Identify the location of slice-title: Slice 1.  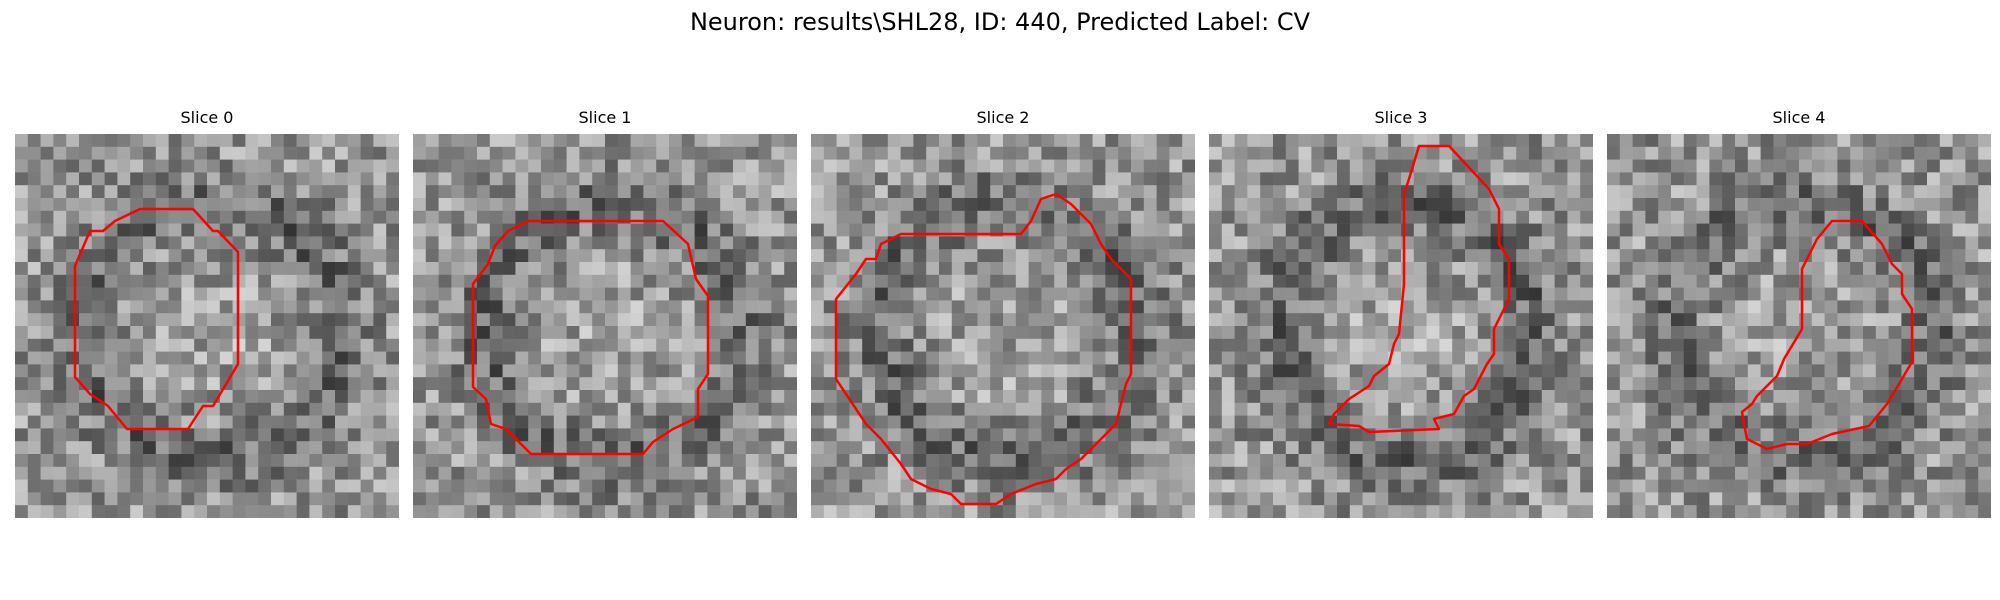
(605, 117).